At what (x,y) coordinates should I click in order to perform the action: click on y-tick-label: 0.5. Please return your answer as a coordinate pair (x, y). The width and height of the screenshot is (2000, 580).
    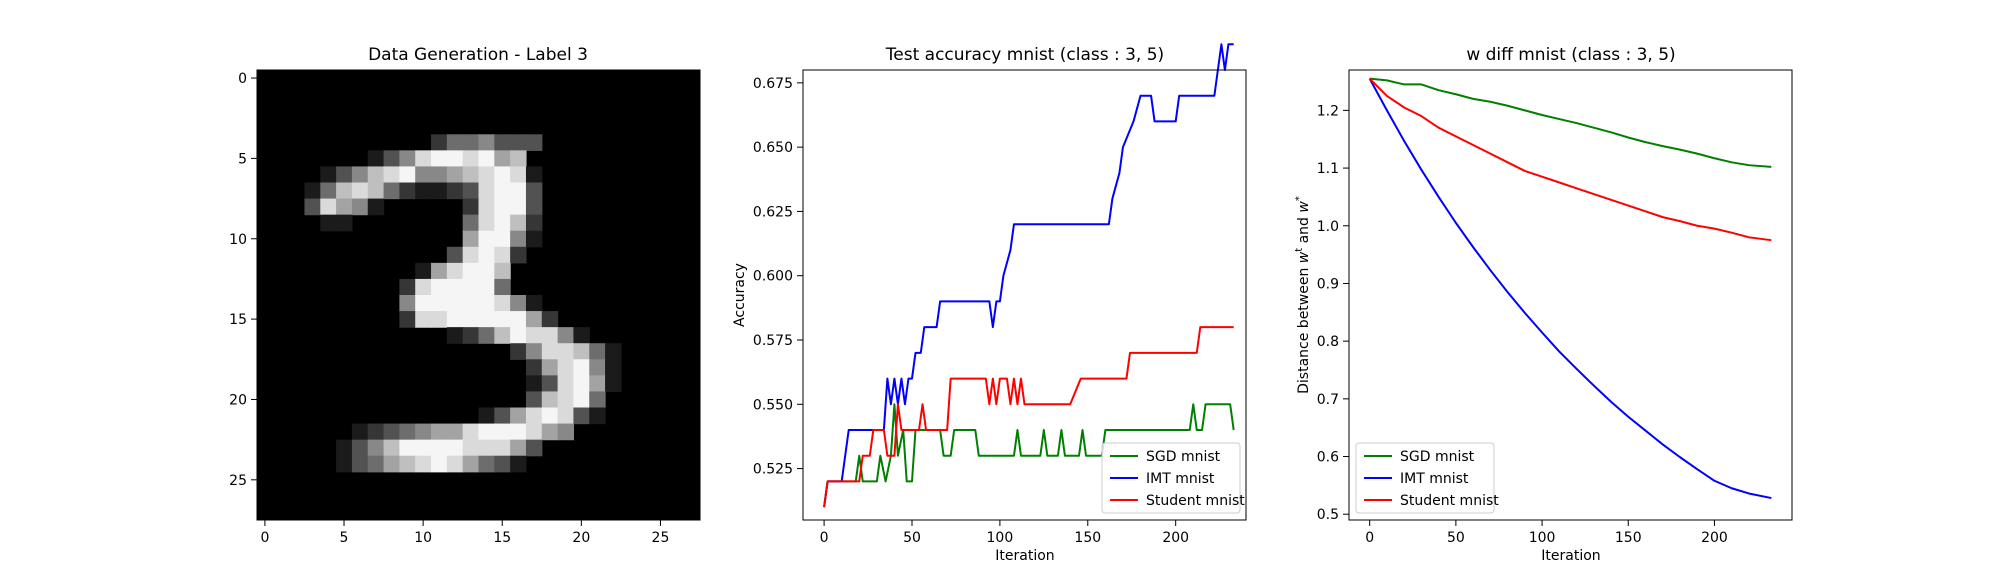
    Looking at the image, I should click on (1328, 515).